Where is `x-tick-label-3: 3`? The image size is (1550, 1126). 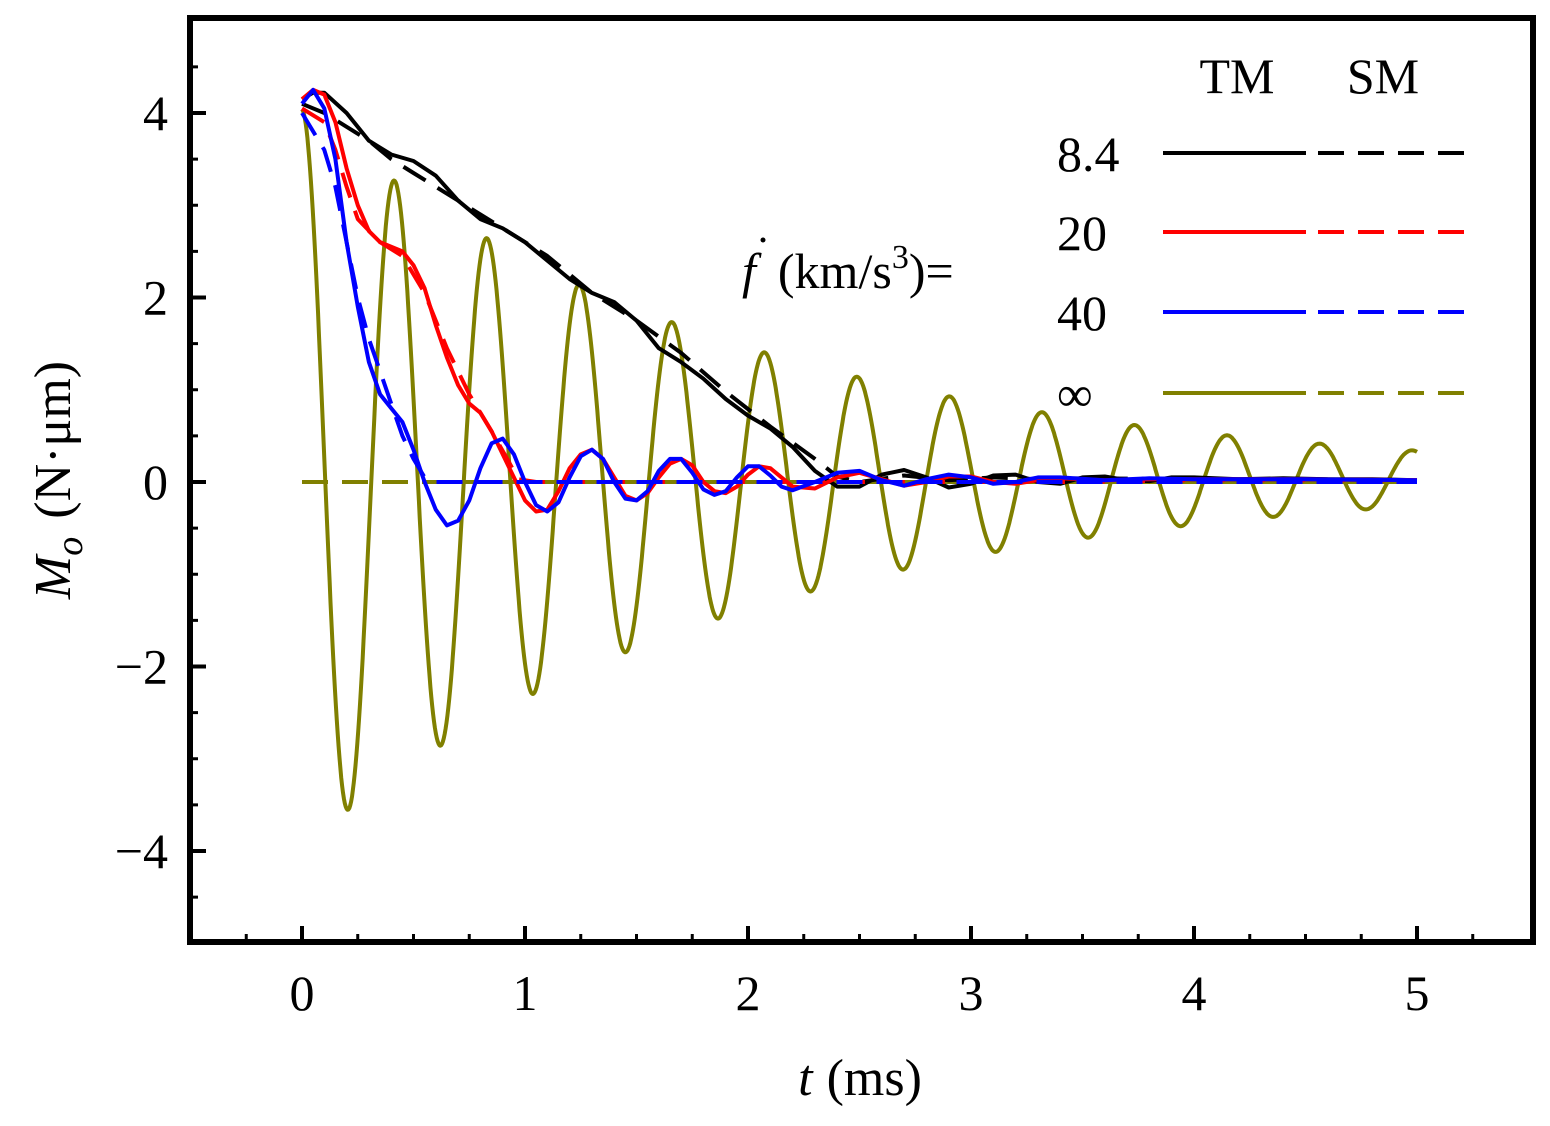
x-tick-label-3: 3 is located at coordinates (971, 993).